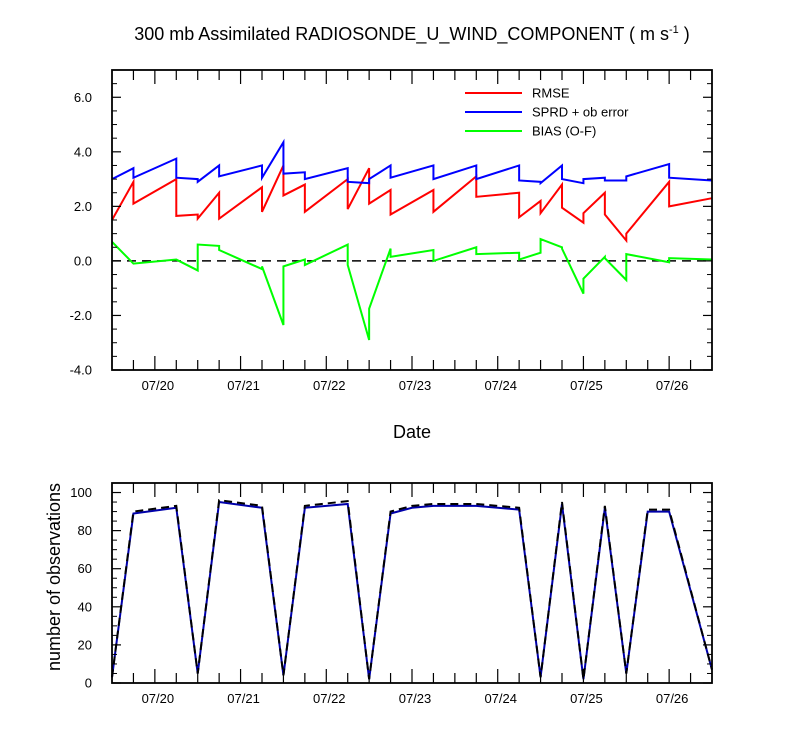 The height and width of the screenshot is (750, 800). What do you see at coordinates (83, 151) in the screenshot?
I see `y-tick-label: 4.0` at bounding box center [83, 151].